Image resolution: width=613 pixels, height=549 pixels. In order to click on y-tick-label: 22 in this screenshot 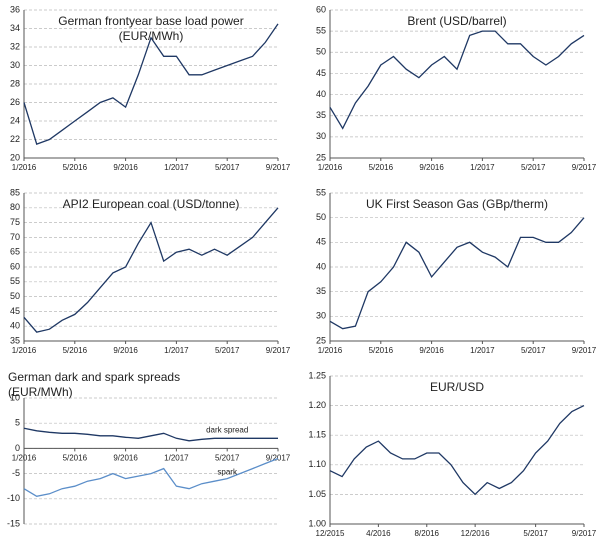, I will do `click(15, 139)`.